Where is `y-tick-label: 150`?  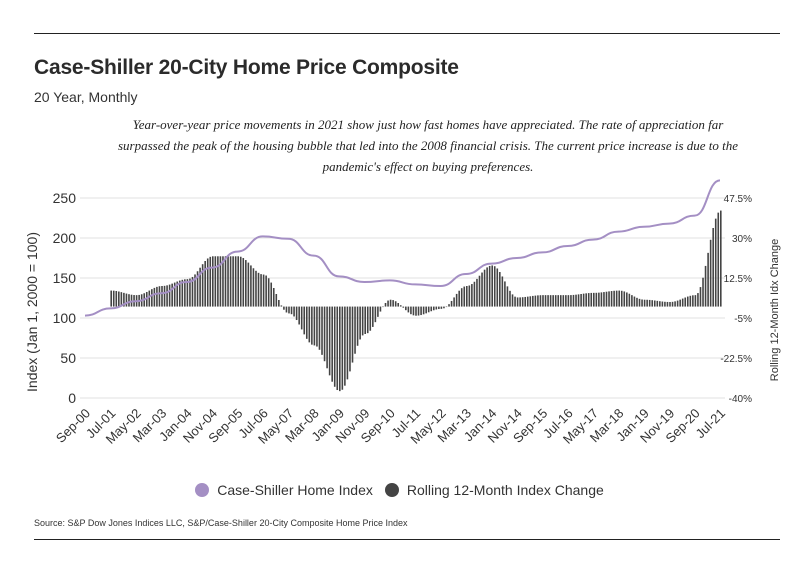 y-tick-label: 150 is located at coordinates (65, 278).